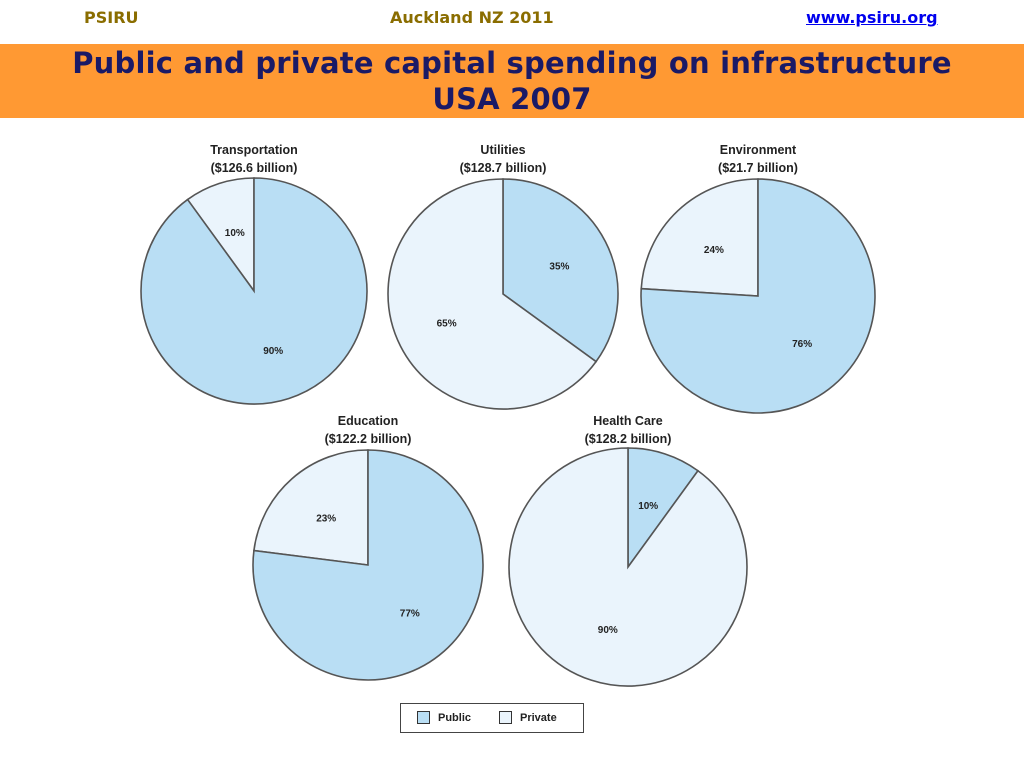 The height and width of the screenshot is (768, 1024). Describe the element at coordinates (254, 150) in the screenshot. I see `pie-title: Transportation` at that location.